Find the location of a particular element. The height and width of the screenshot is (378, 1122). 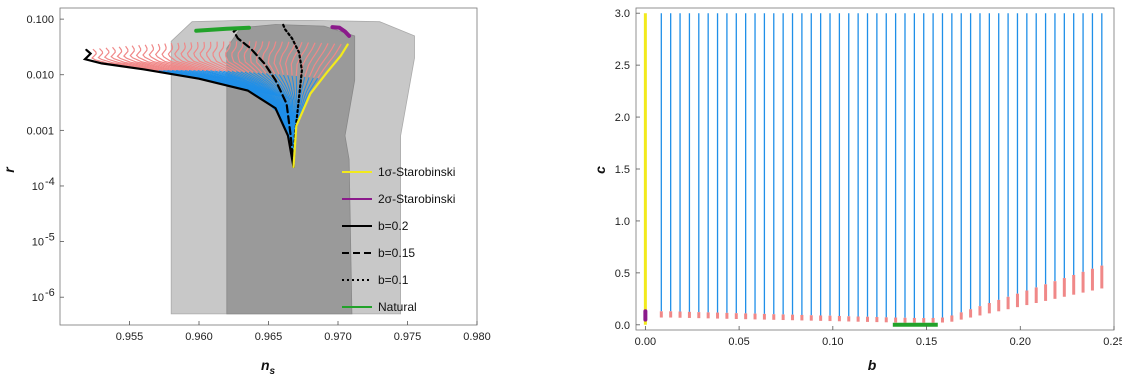

series-1-starobinski is located at coordinates (320, 105).